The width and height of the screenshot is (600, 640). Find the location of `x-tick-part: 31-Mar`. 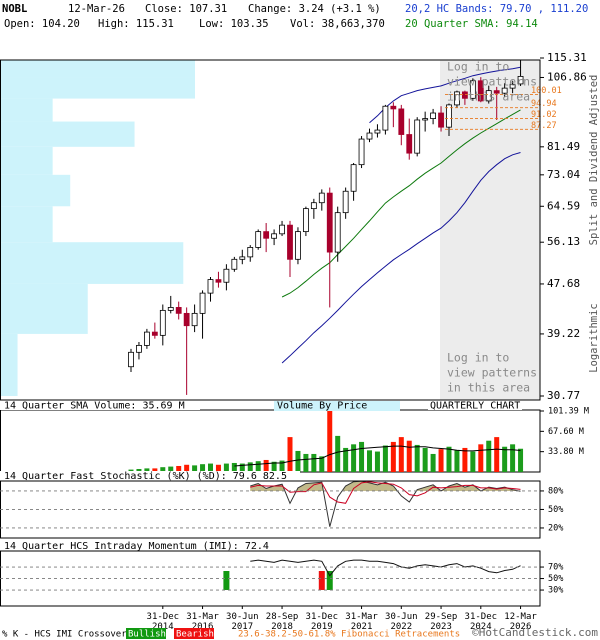

x-tick-part: 31-Mar is located at coordinates (361, 617).